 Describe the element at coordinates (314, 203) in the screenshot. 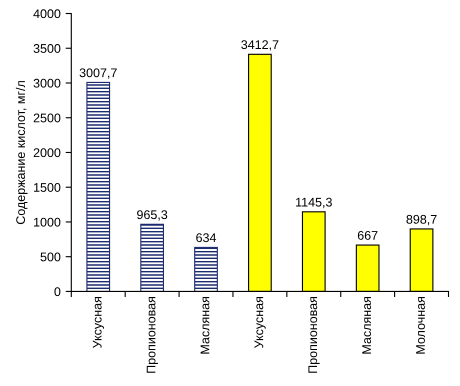

I see `data-label: 1145,3` at that location.